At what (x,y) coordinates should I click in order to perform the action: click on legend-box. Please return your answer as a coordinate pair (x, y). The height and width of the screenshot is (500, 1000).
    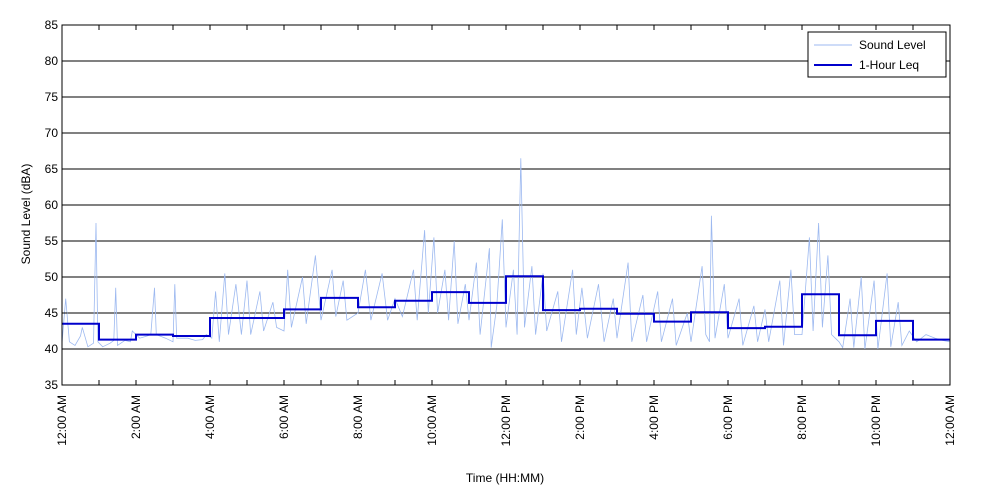
    Looking at the image, I should click on (877, 54).